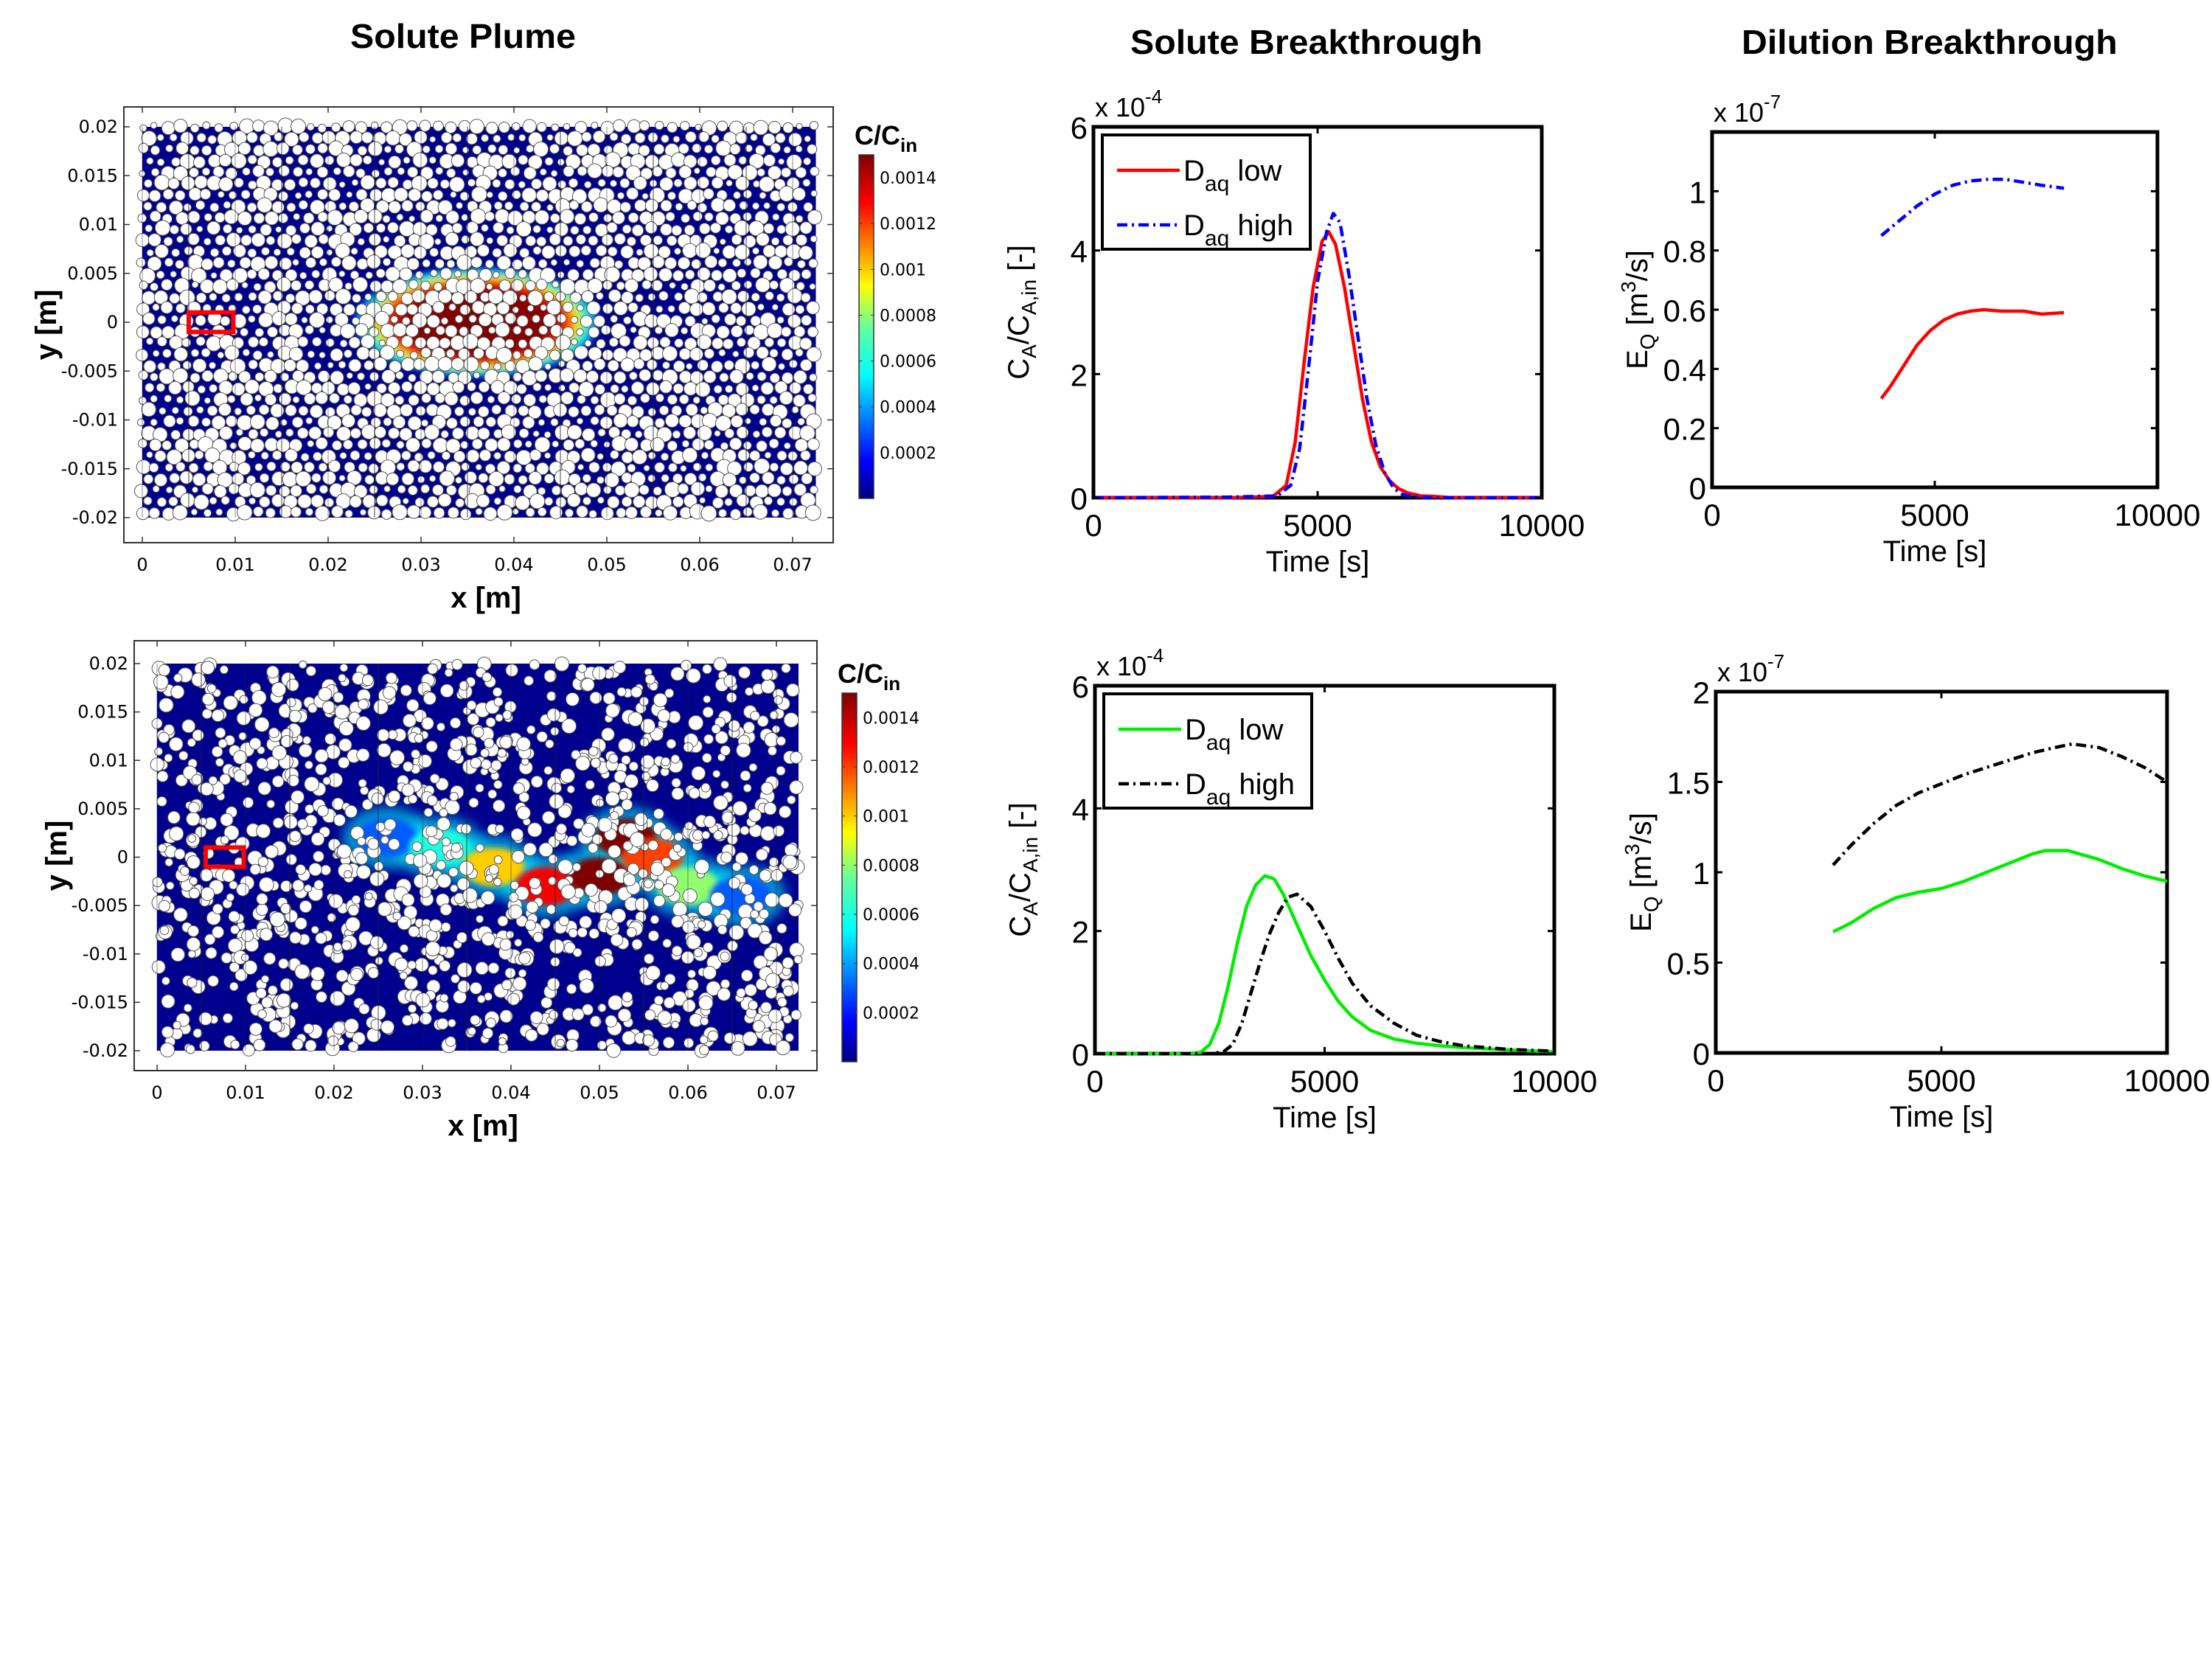 Image resolution: width=2212 pixels, height=1659 pixels. I want to click on legend-label-main: D, so click(1194, 171).